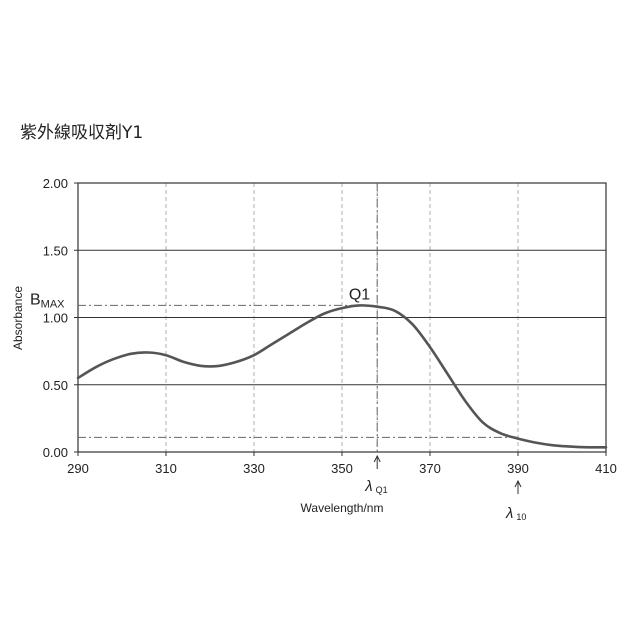  What do you see at coordinates (375, 486) in the screenshot?
I see `lambda-q1-label: λQ1` at bounding box center [375, 486].